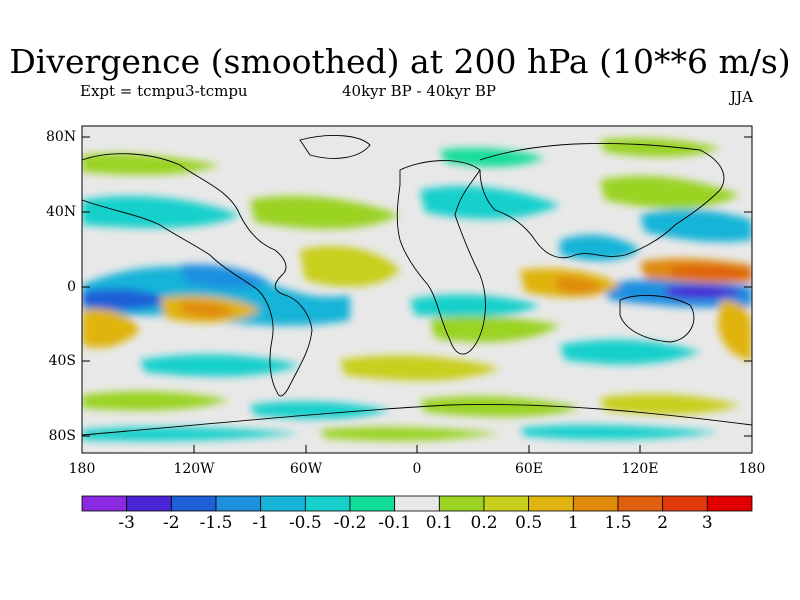 The width and height of the screenshot is (800, 600). I want to click on x-tick-label: 120E, so click(640, 469).